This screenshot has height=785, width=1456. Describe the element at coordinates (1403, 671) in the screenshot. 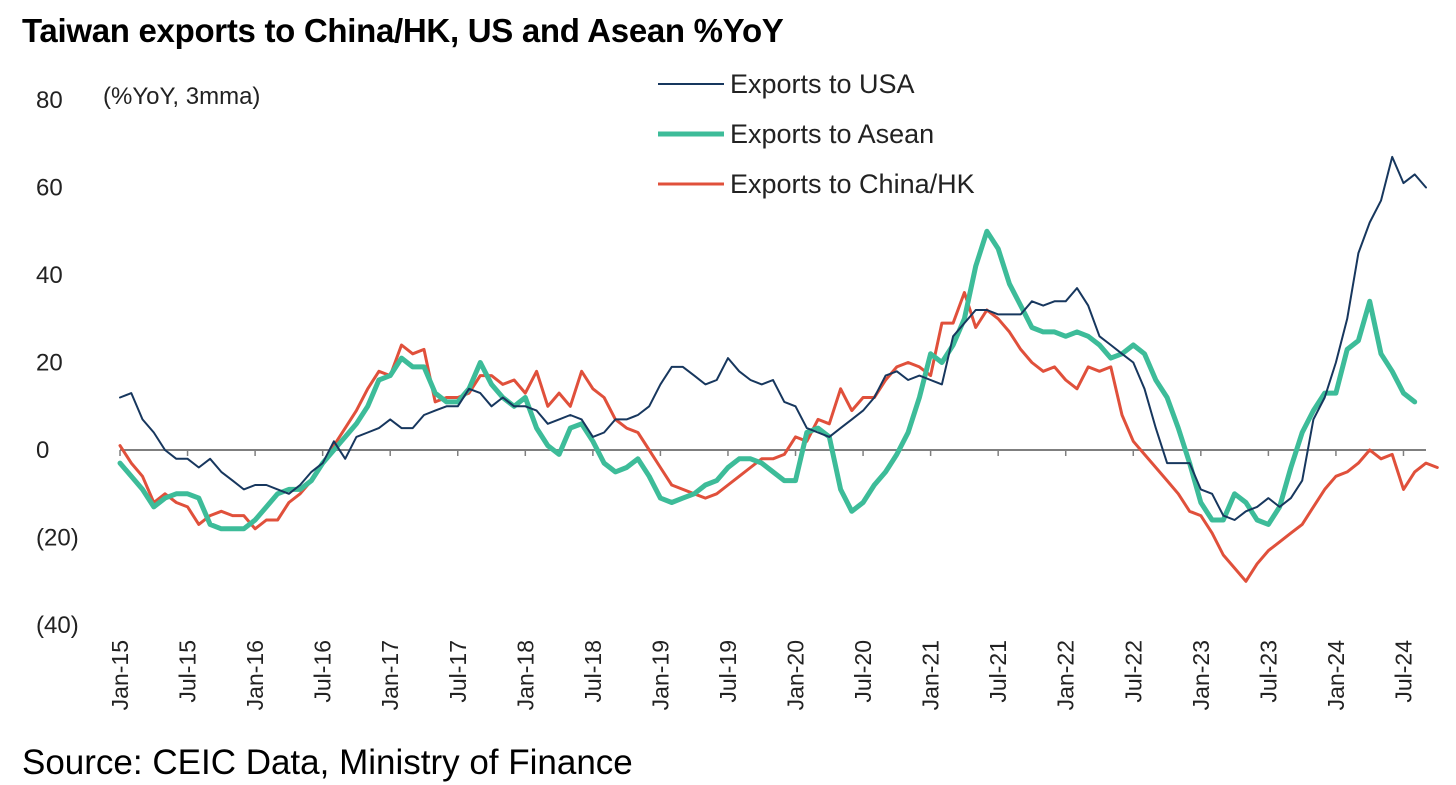

I see `x-tick-label: Jul-24` at that location.